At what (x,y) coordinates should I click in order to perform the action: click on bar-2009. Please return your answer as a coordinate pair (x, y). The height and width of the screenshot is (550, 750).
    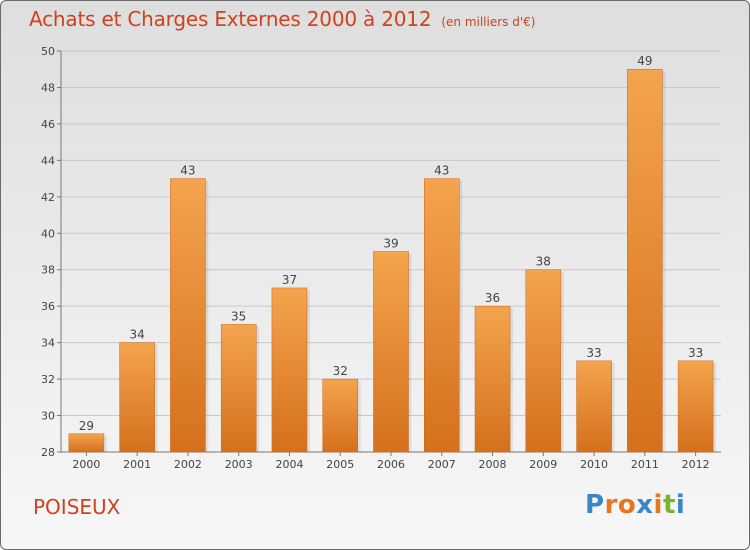
    Looking at the image, I should click on (543, 361).